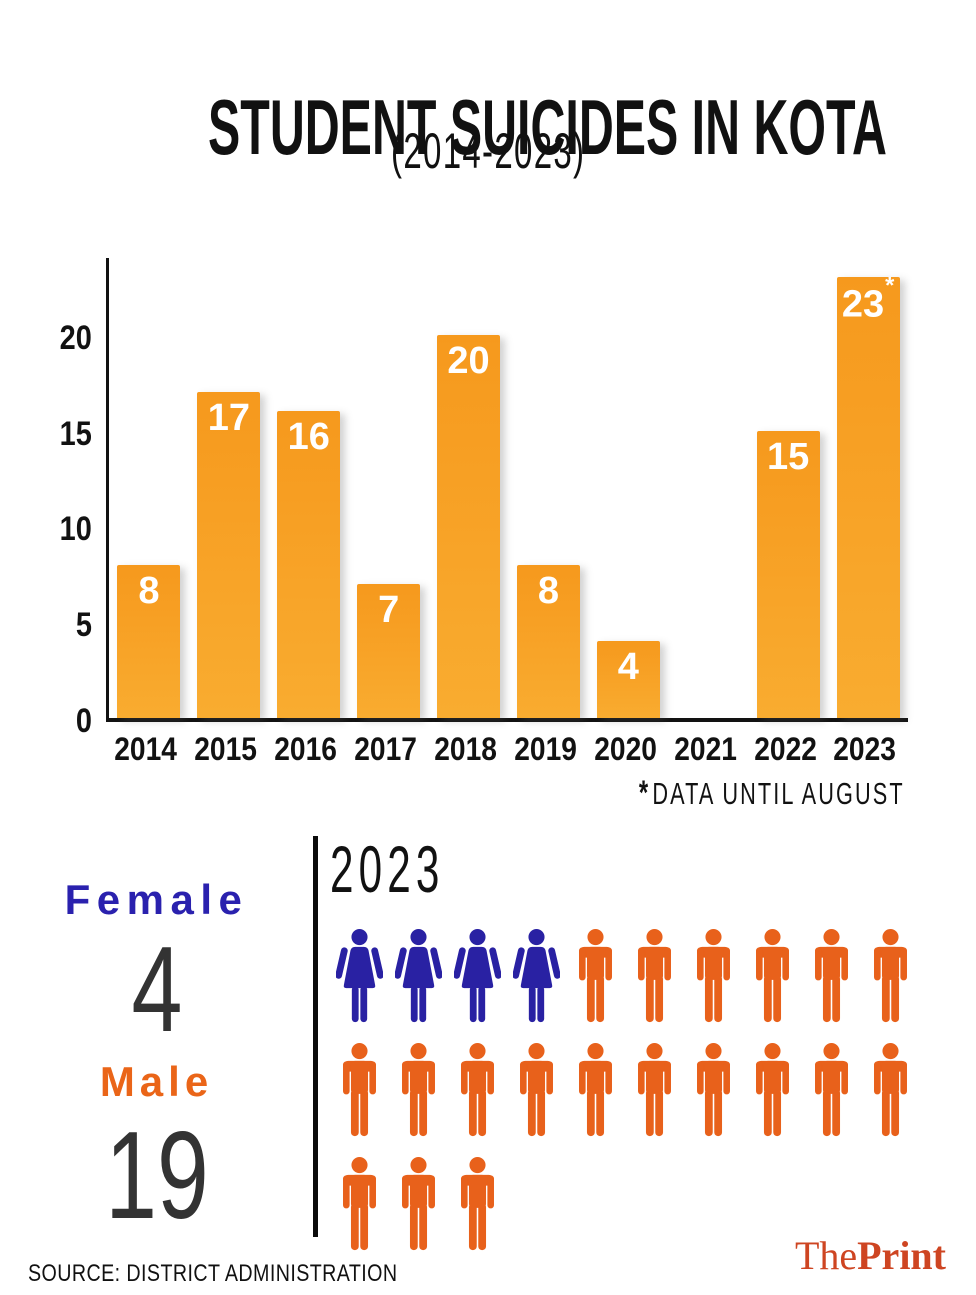 The width and height of the screenshot is (976, 1295). Describe the element at coordinates (389, 650) in the screenshot. I see `bar-2017: 7` at that location.